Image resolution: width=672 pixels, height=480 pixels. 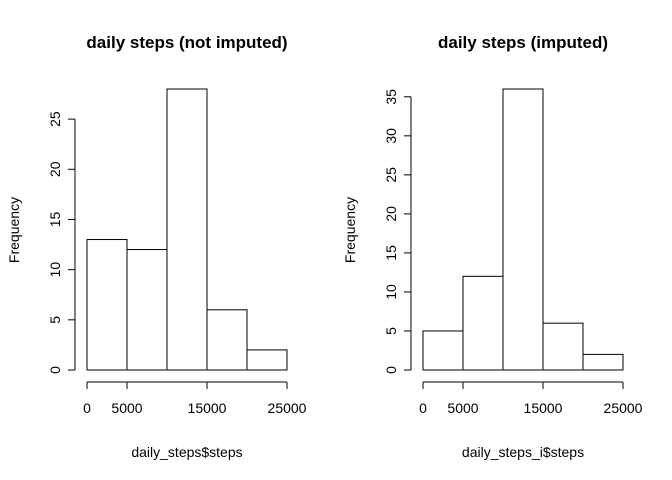 What do you see at coordinates (397, 231) in the screenshot?
I see `y-axis: 0 5 10 15 20 25 30 35` at bounding box center [397, 231].